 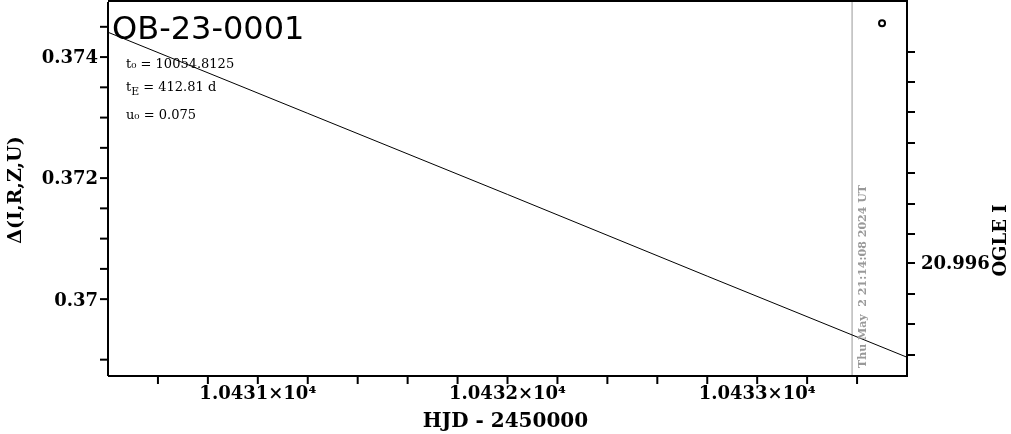 I want to click on y-tick-label: 0.37, so click(x=76, y=299).